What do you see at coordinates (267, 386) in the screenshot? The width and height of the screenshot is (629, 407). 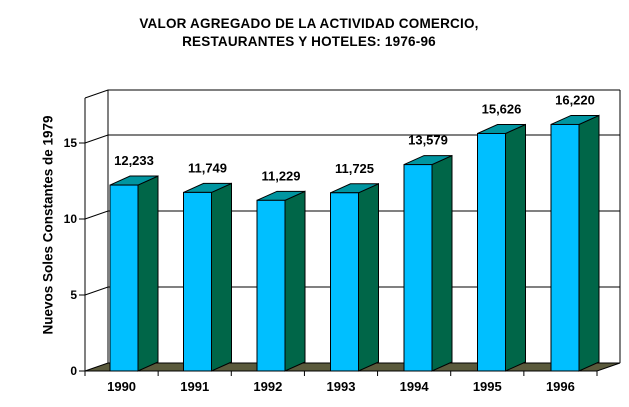 I see `x-axis-label-1992: 1992` at bounding box center [267, 386].